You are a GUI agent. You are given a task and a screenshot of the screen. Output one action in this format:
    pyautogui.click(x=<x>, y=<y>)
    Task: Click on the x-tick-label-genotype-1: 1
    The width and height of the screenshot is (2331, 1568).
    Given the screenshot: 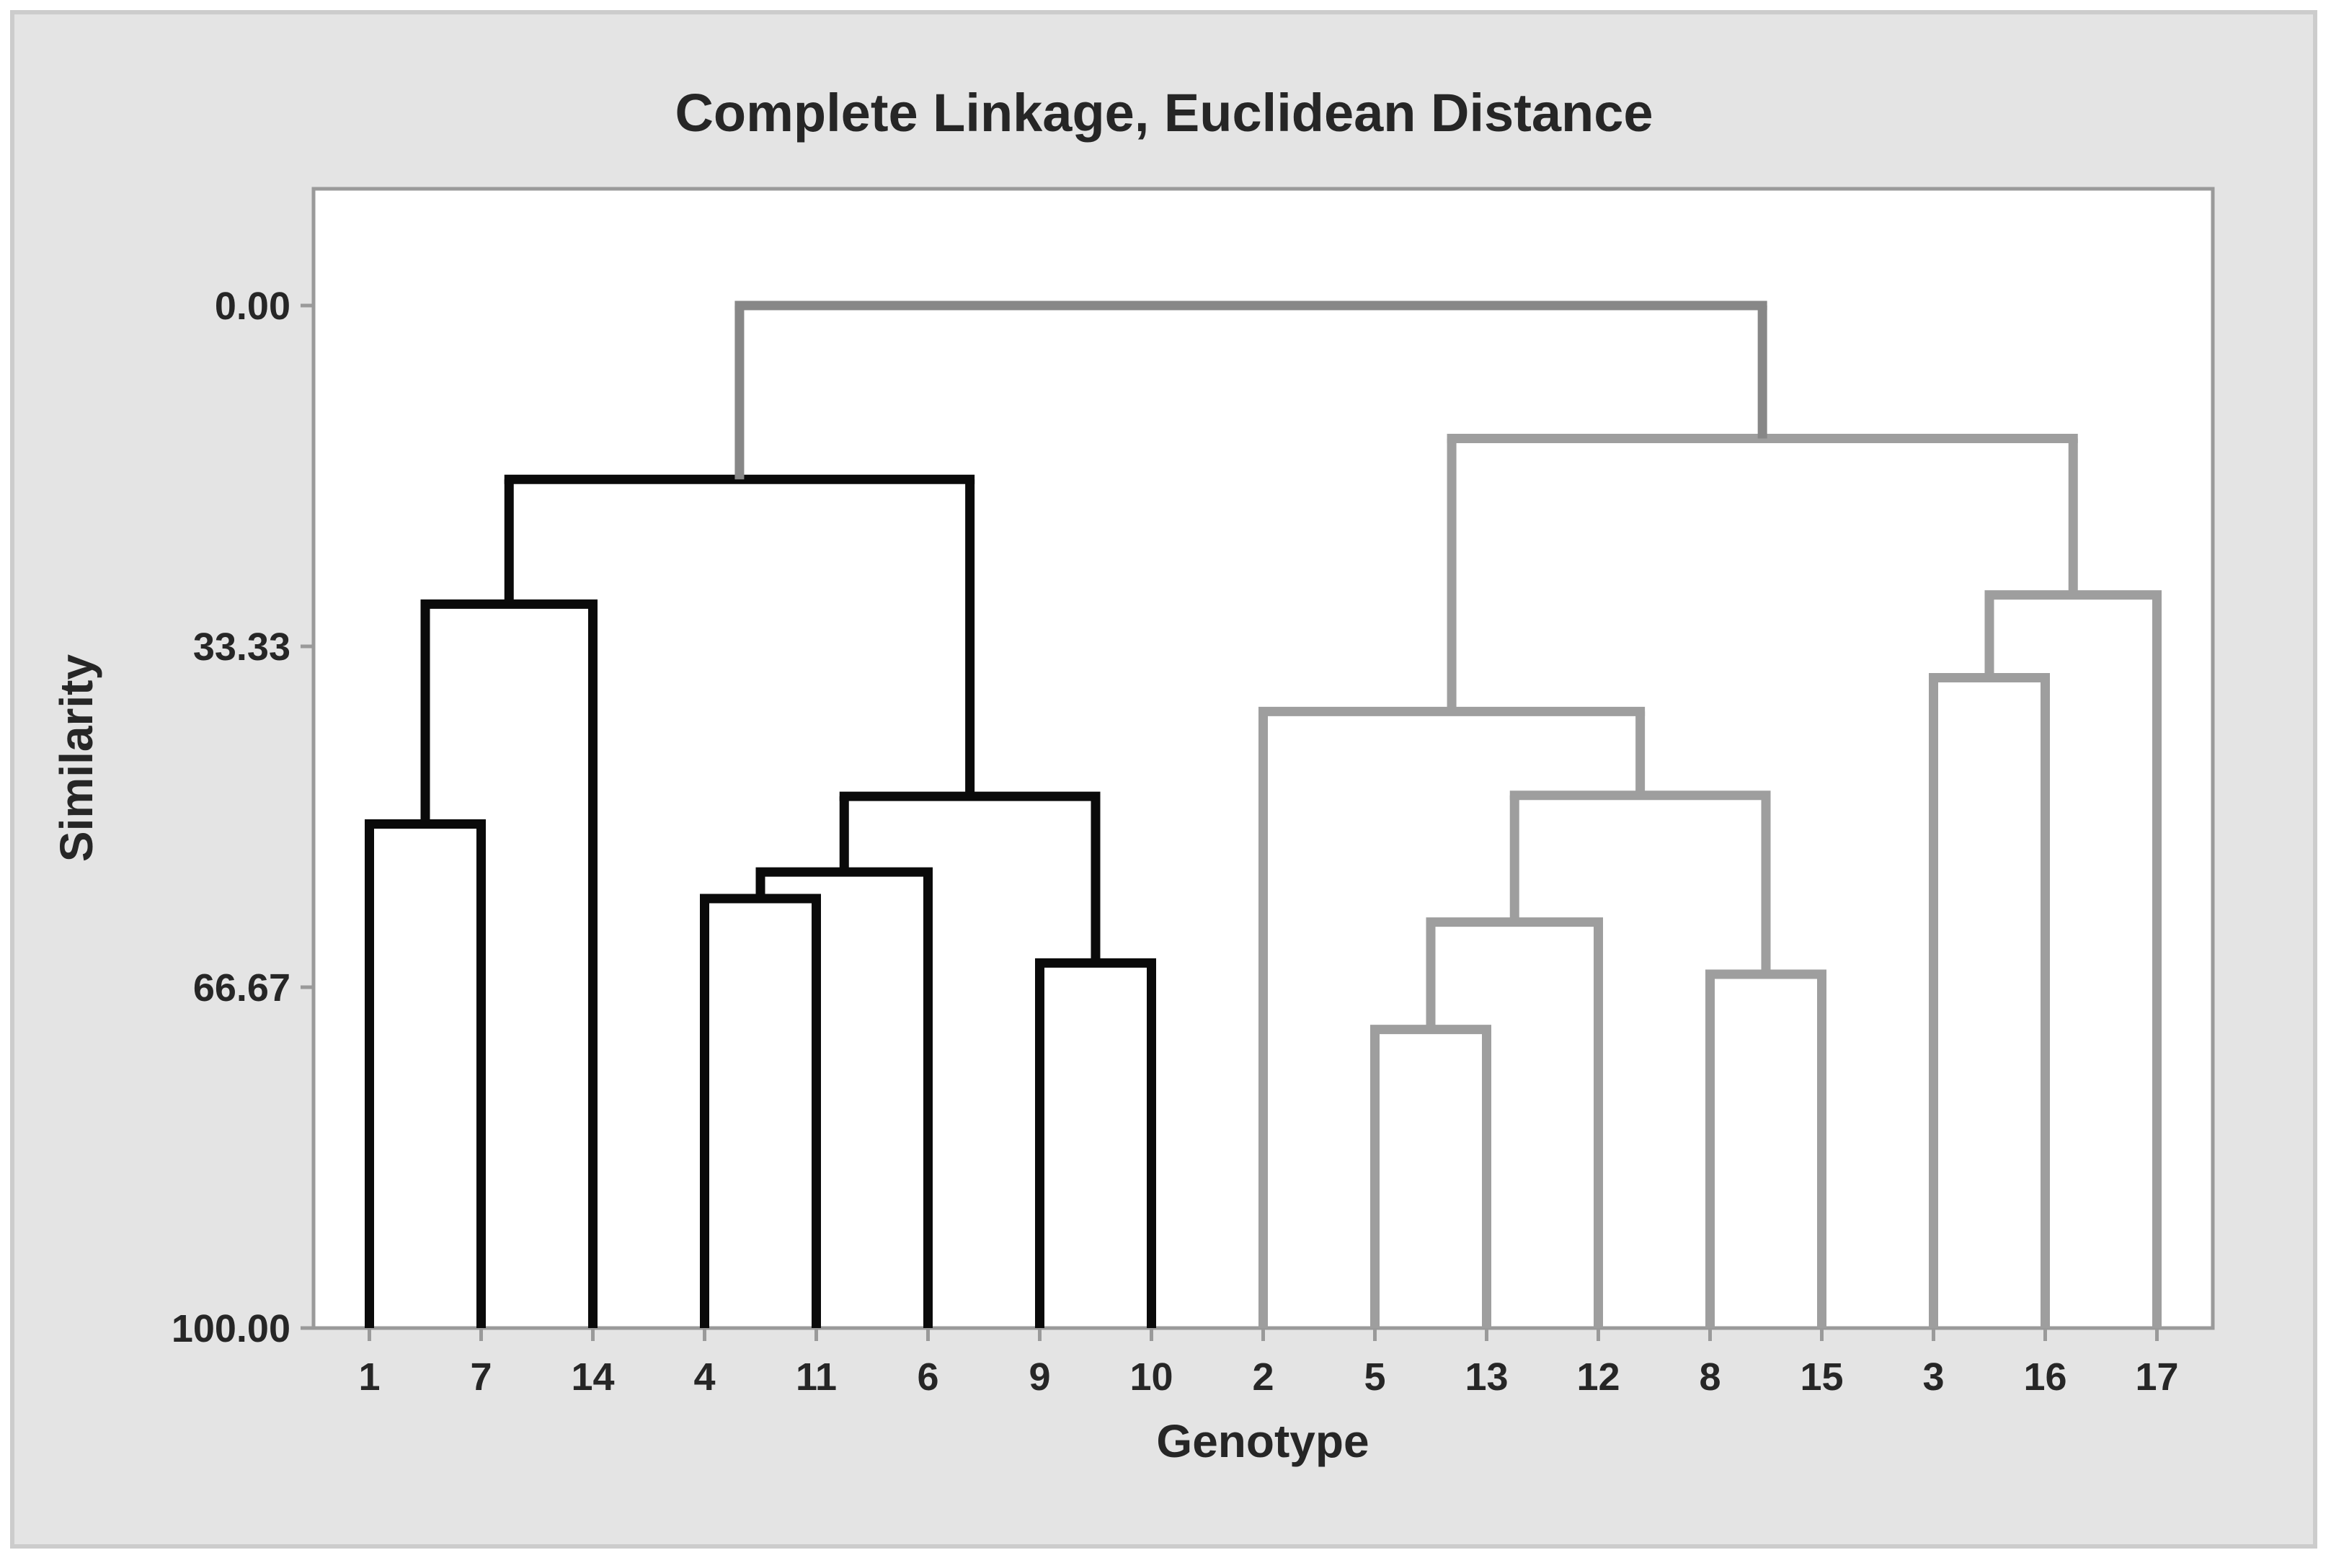 What is the action you would take?
    pyautogui.click(x=369, y=1377)
    